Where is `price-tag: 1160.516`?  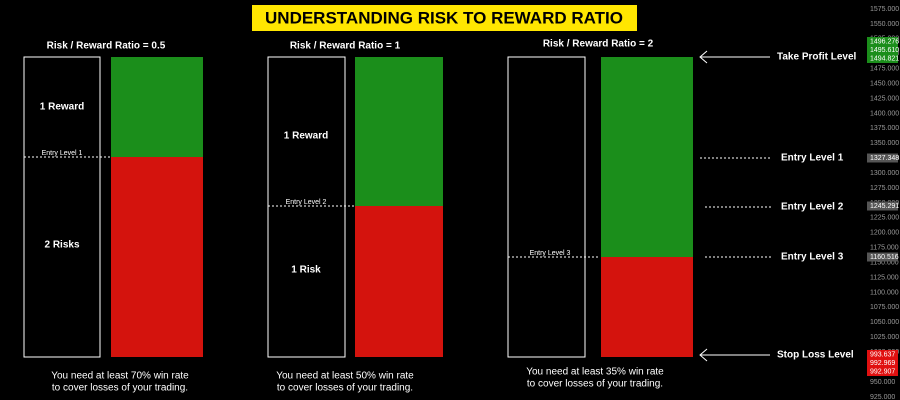
price-tag: 1160.516 is located at coordinates (884, 257).